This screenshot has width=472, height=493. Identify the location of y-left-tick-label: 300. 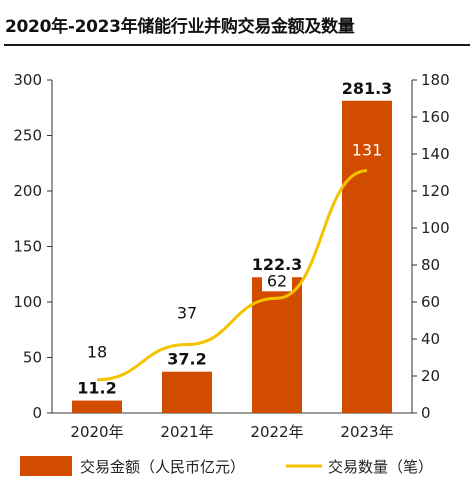
(27, 80).